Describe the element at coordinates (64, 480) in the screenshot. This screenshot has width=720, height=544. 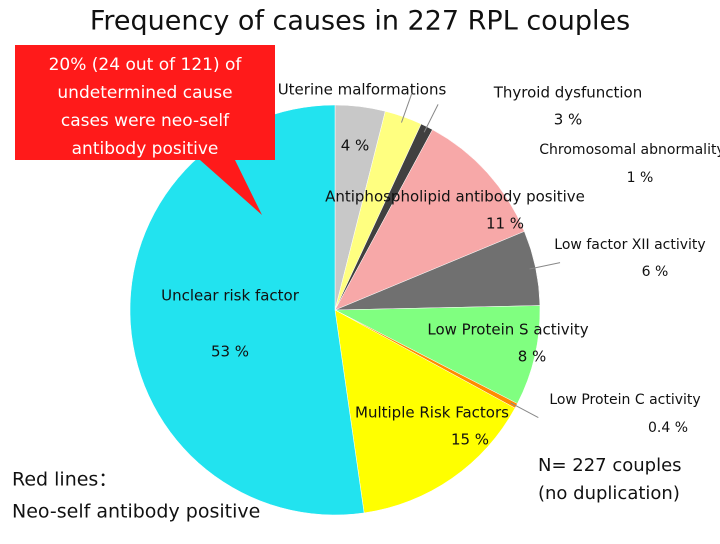
I see `note-text: Red lines：` at that location.